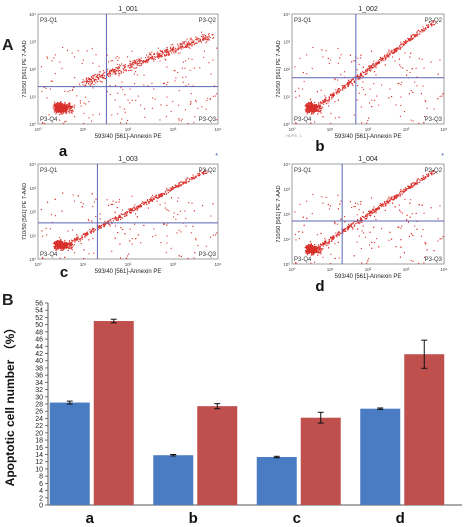 The image size is (474, 527). I want to click on y-tick-label: 10³, so click(32, 188).